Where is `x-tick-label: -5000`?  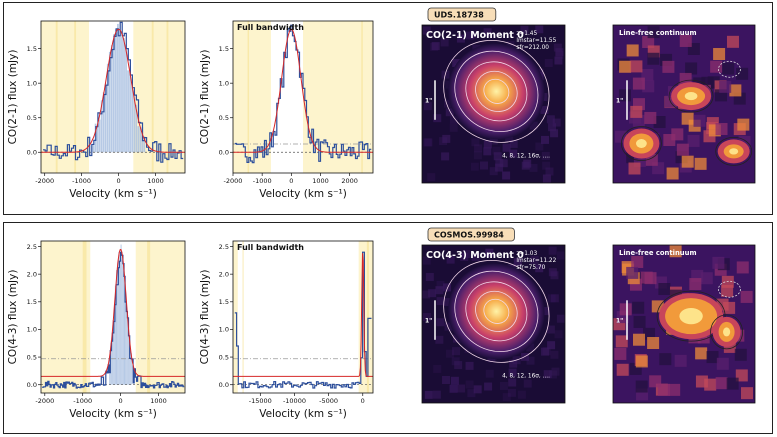 x-tick-label: -5000 is located at coordinates (328, 401).